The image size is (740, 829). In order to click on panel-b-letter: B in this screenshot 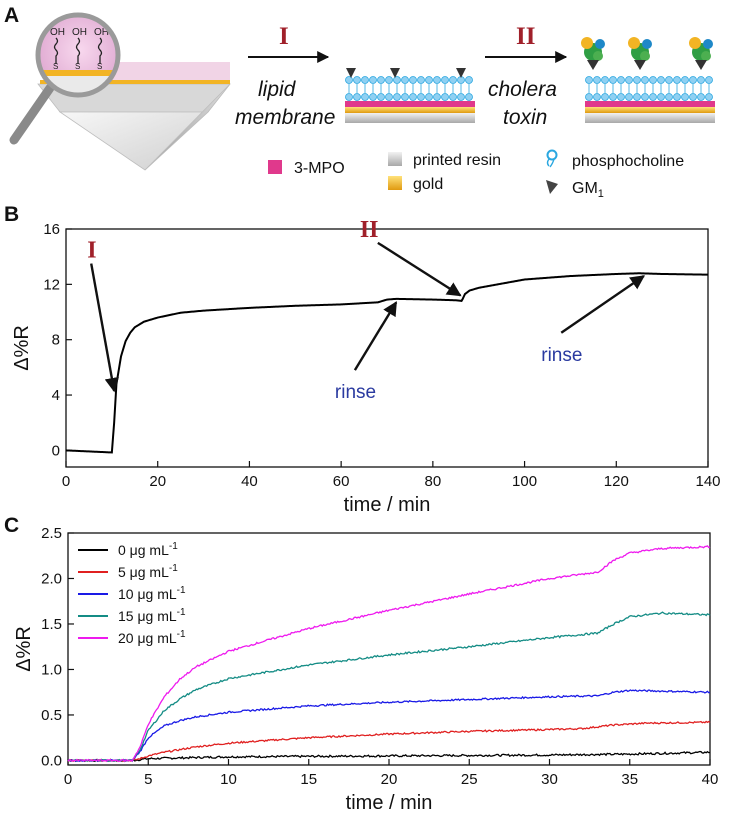, I will do `click(11, 214)`.